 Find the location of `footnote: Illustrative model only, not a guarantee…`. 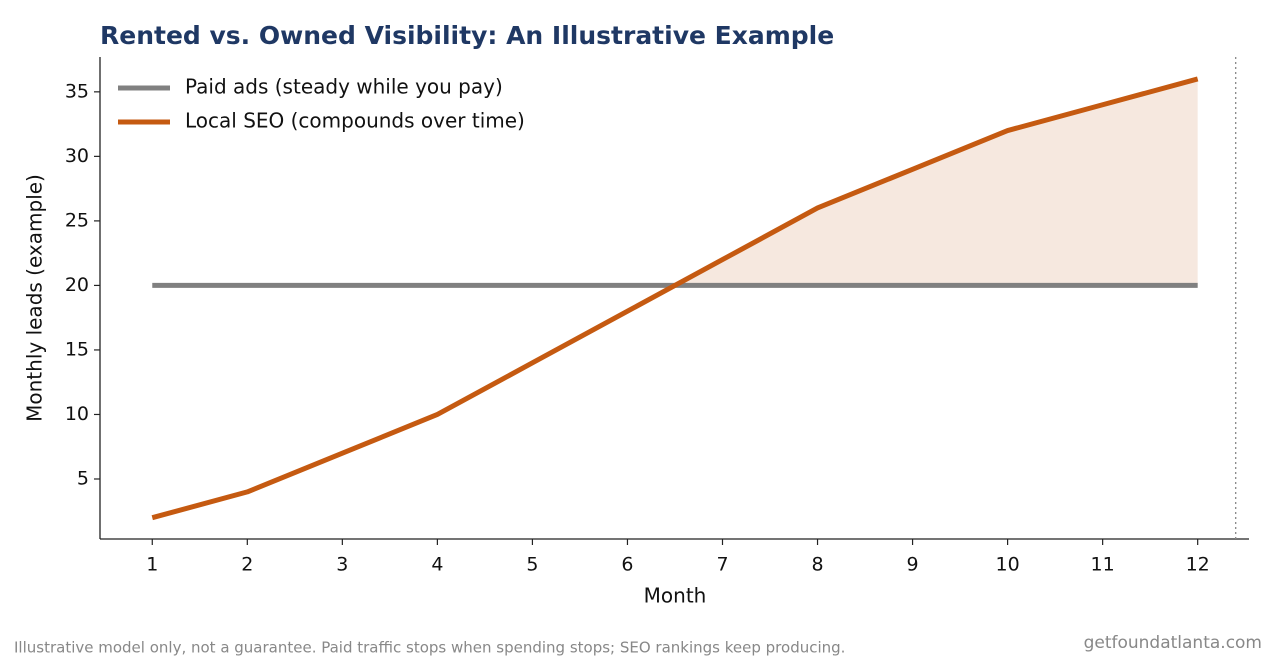

footnote: Illustrative model only, not a guarantee… is located at coordinates (429, 648).